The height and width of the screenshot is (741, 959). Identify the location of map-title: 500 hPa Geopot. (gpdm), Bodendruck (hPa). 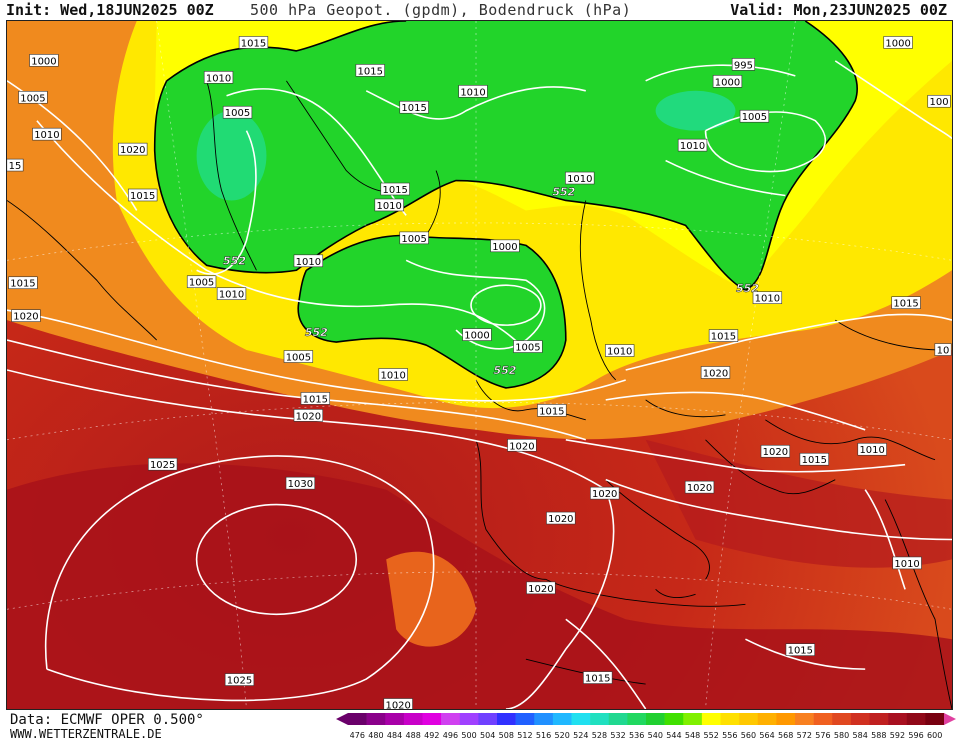
(441, 10).